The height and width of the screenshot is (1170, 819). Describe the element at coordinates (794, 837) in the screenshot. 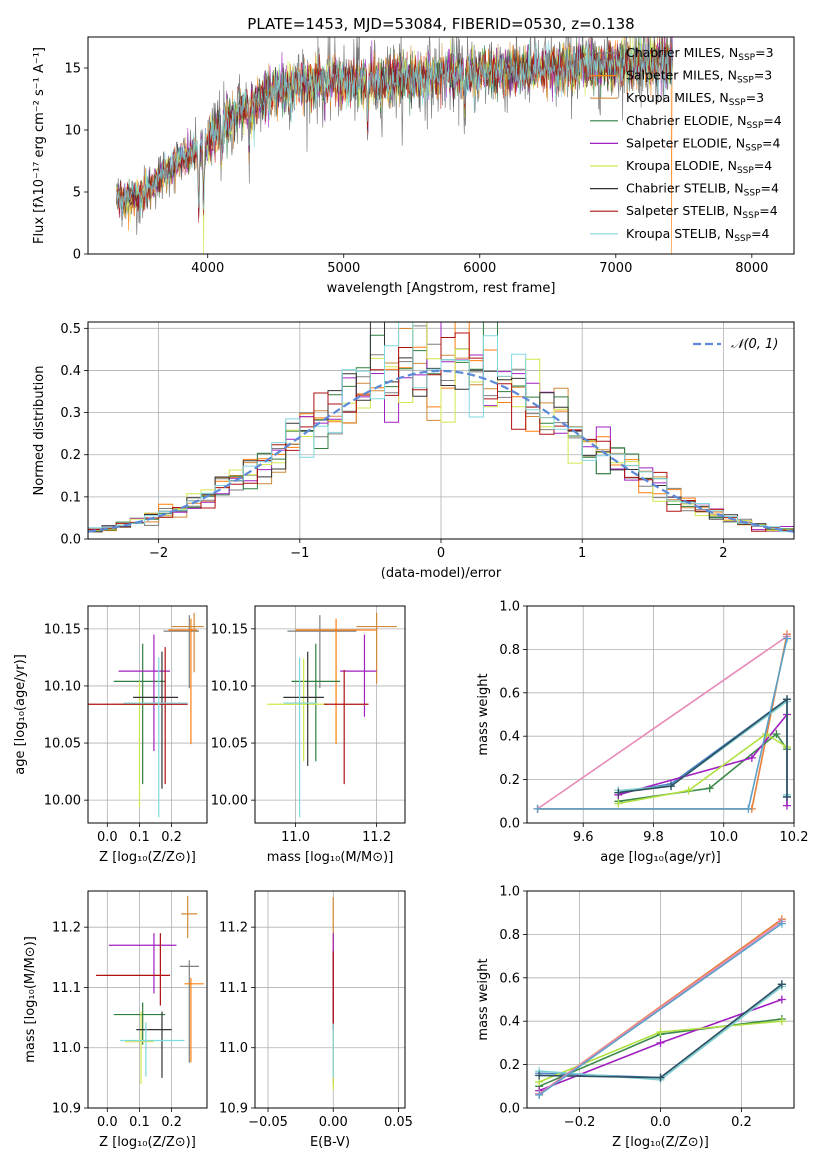

I see `x-tick-label: 10.2` at that location.